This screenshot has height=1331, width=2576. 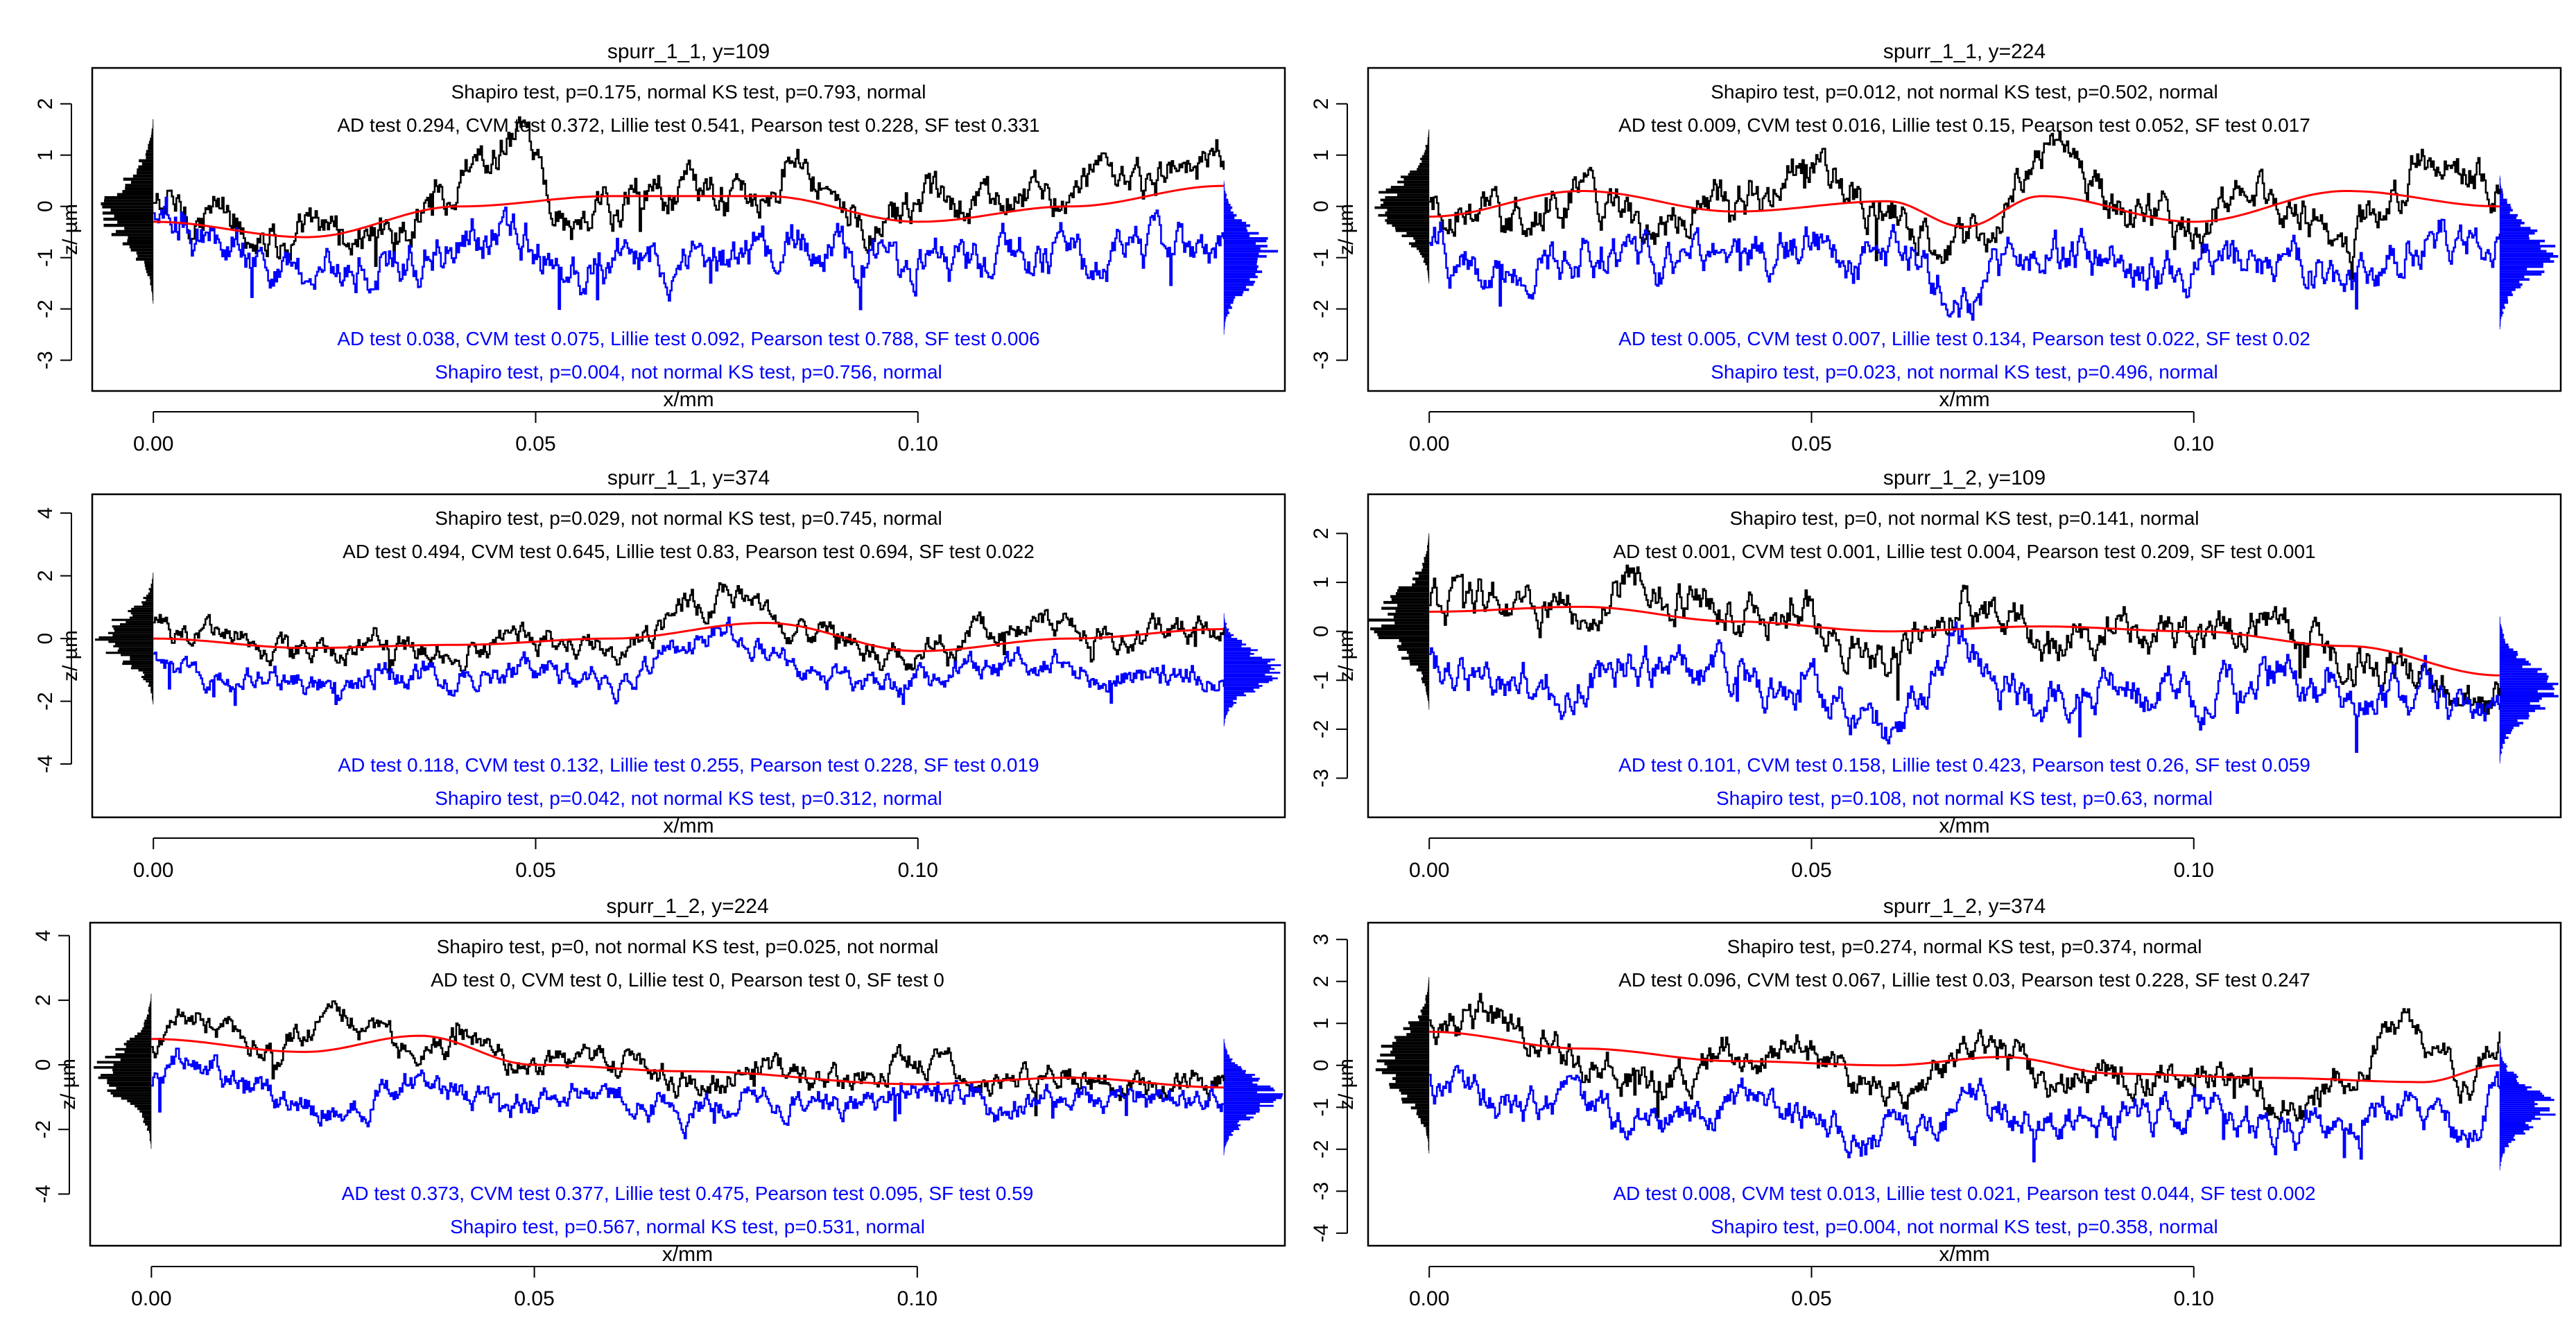 I want to click on chart-title: spurr_1_2, y=374, so click(x=1964, y=906).